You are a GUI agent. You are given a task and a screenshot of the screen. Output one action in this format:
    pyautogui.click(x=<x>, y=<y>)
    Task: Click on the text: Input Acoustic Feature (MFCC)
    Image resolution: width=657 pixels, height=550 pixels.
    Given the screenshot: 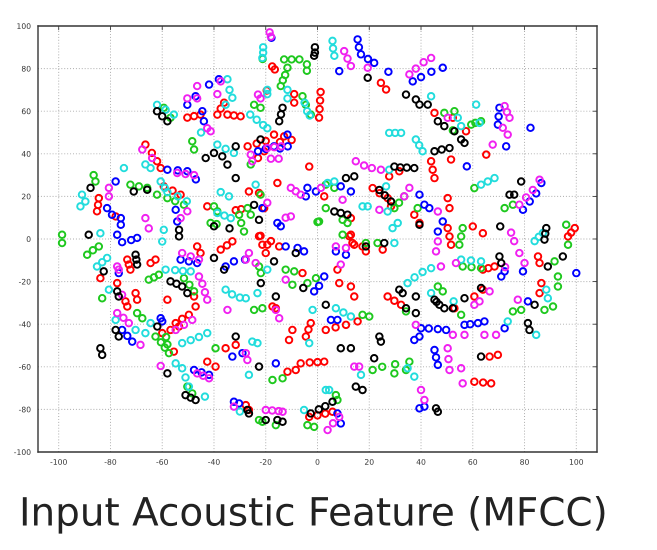 What is the action you would take?
    pyautogui.click(x=313, y=515)
    